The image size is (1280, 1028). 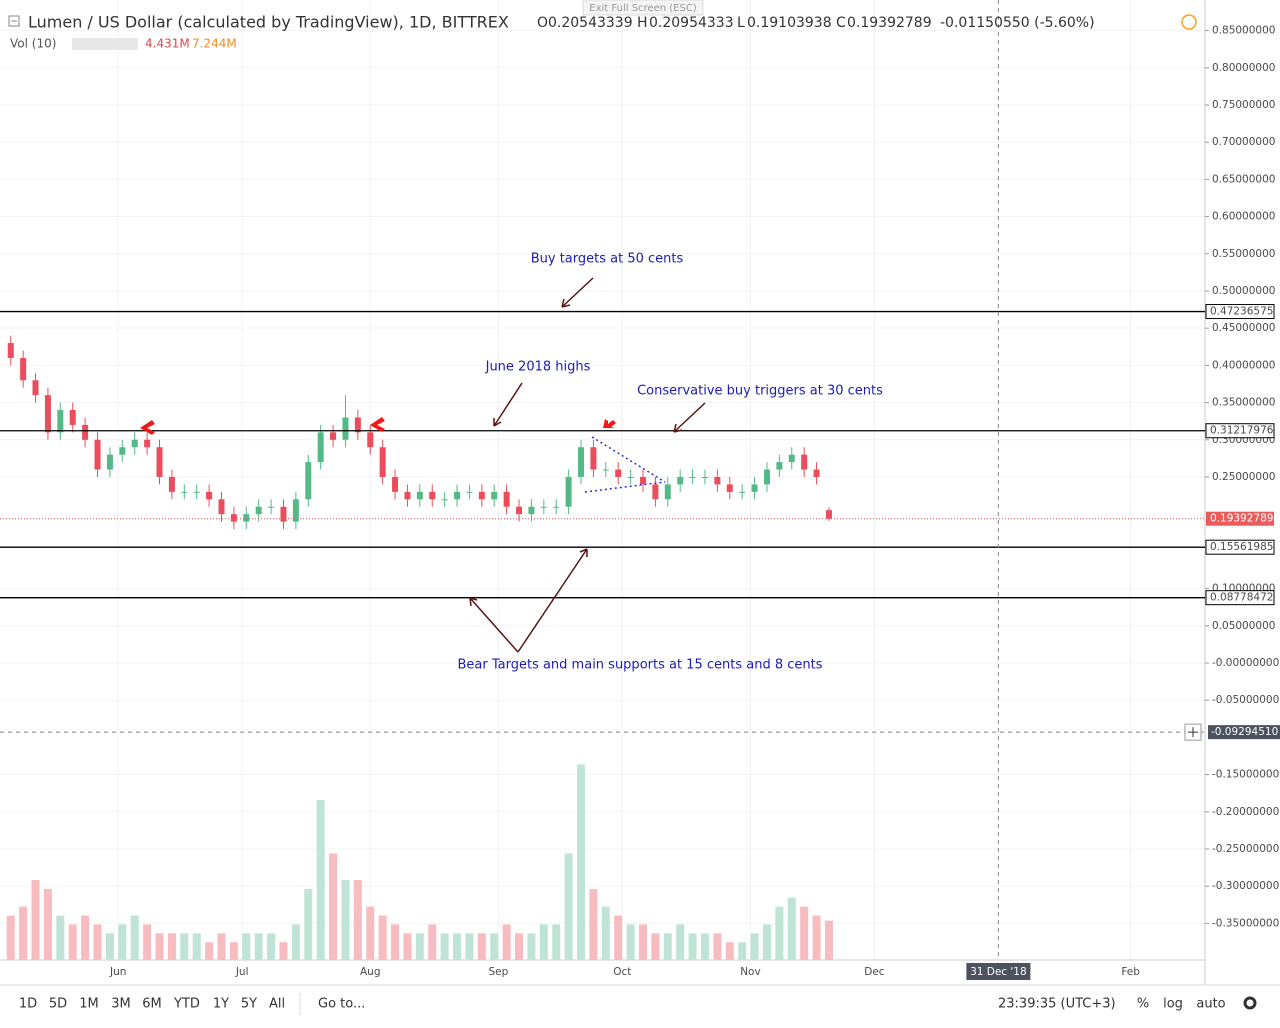 I want to click on crosshair-plus, so click(x=1193, y=732).